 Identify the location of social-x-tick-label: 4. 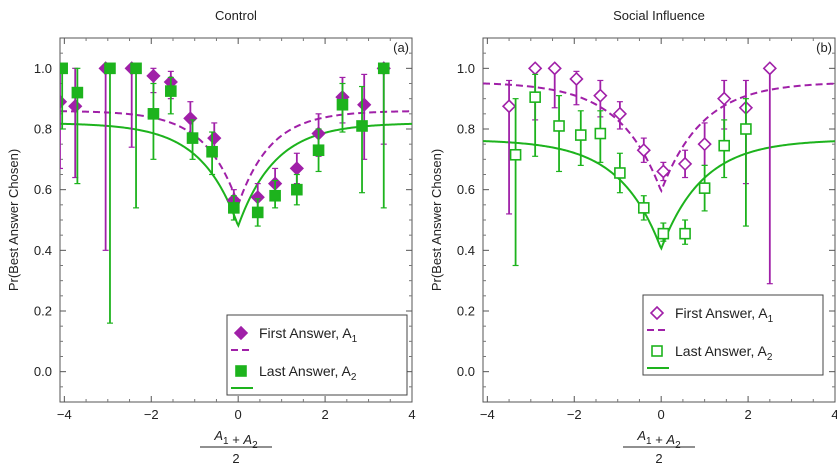
(834, 414).